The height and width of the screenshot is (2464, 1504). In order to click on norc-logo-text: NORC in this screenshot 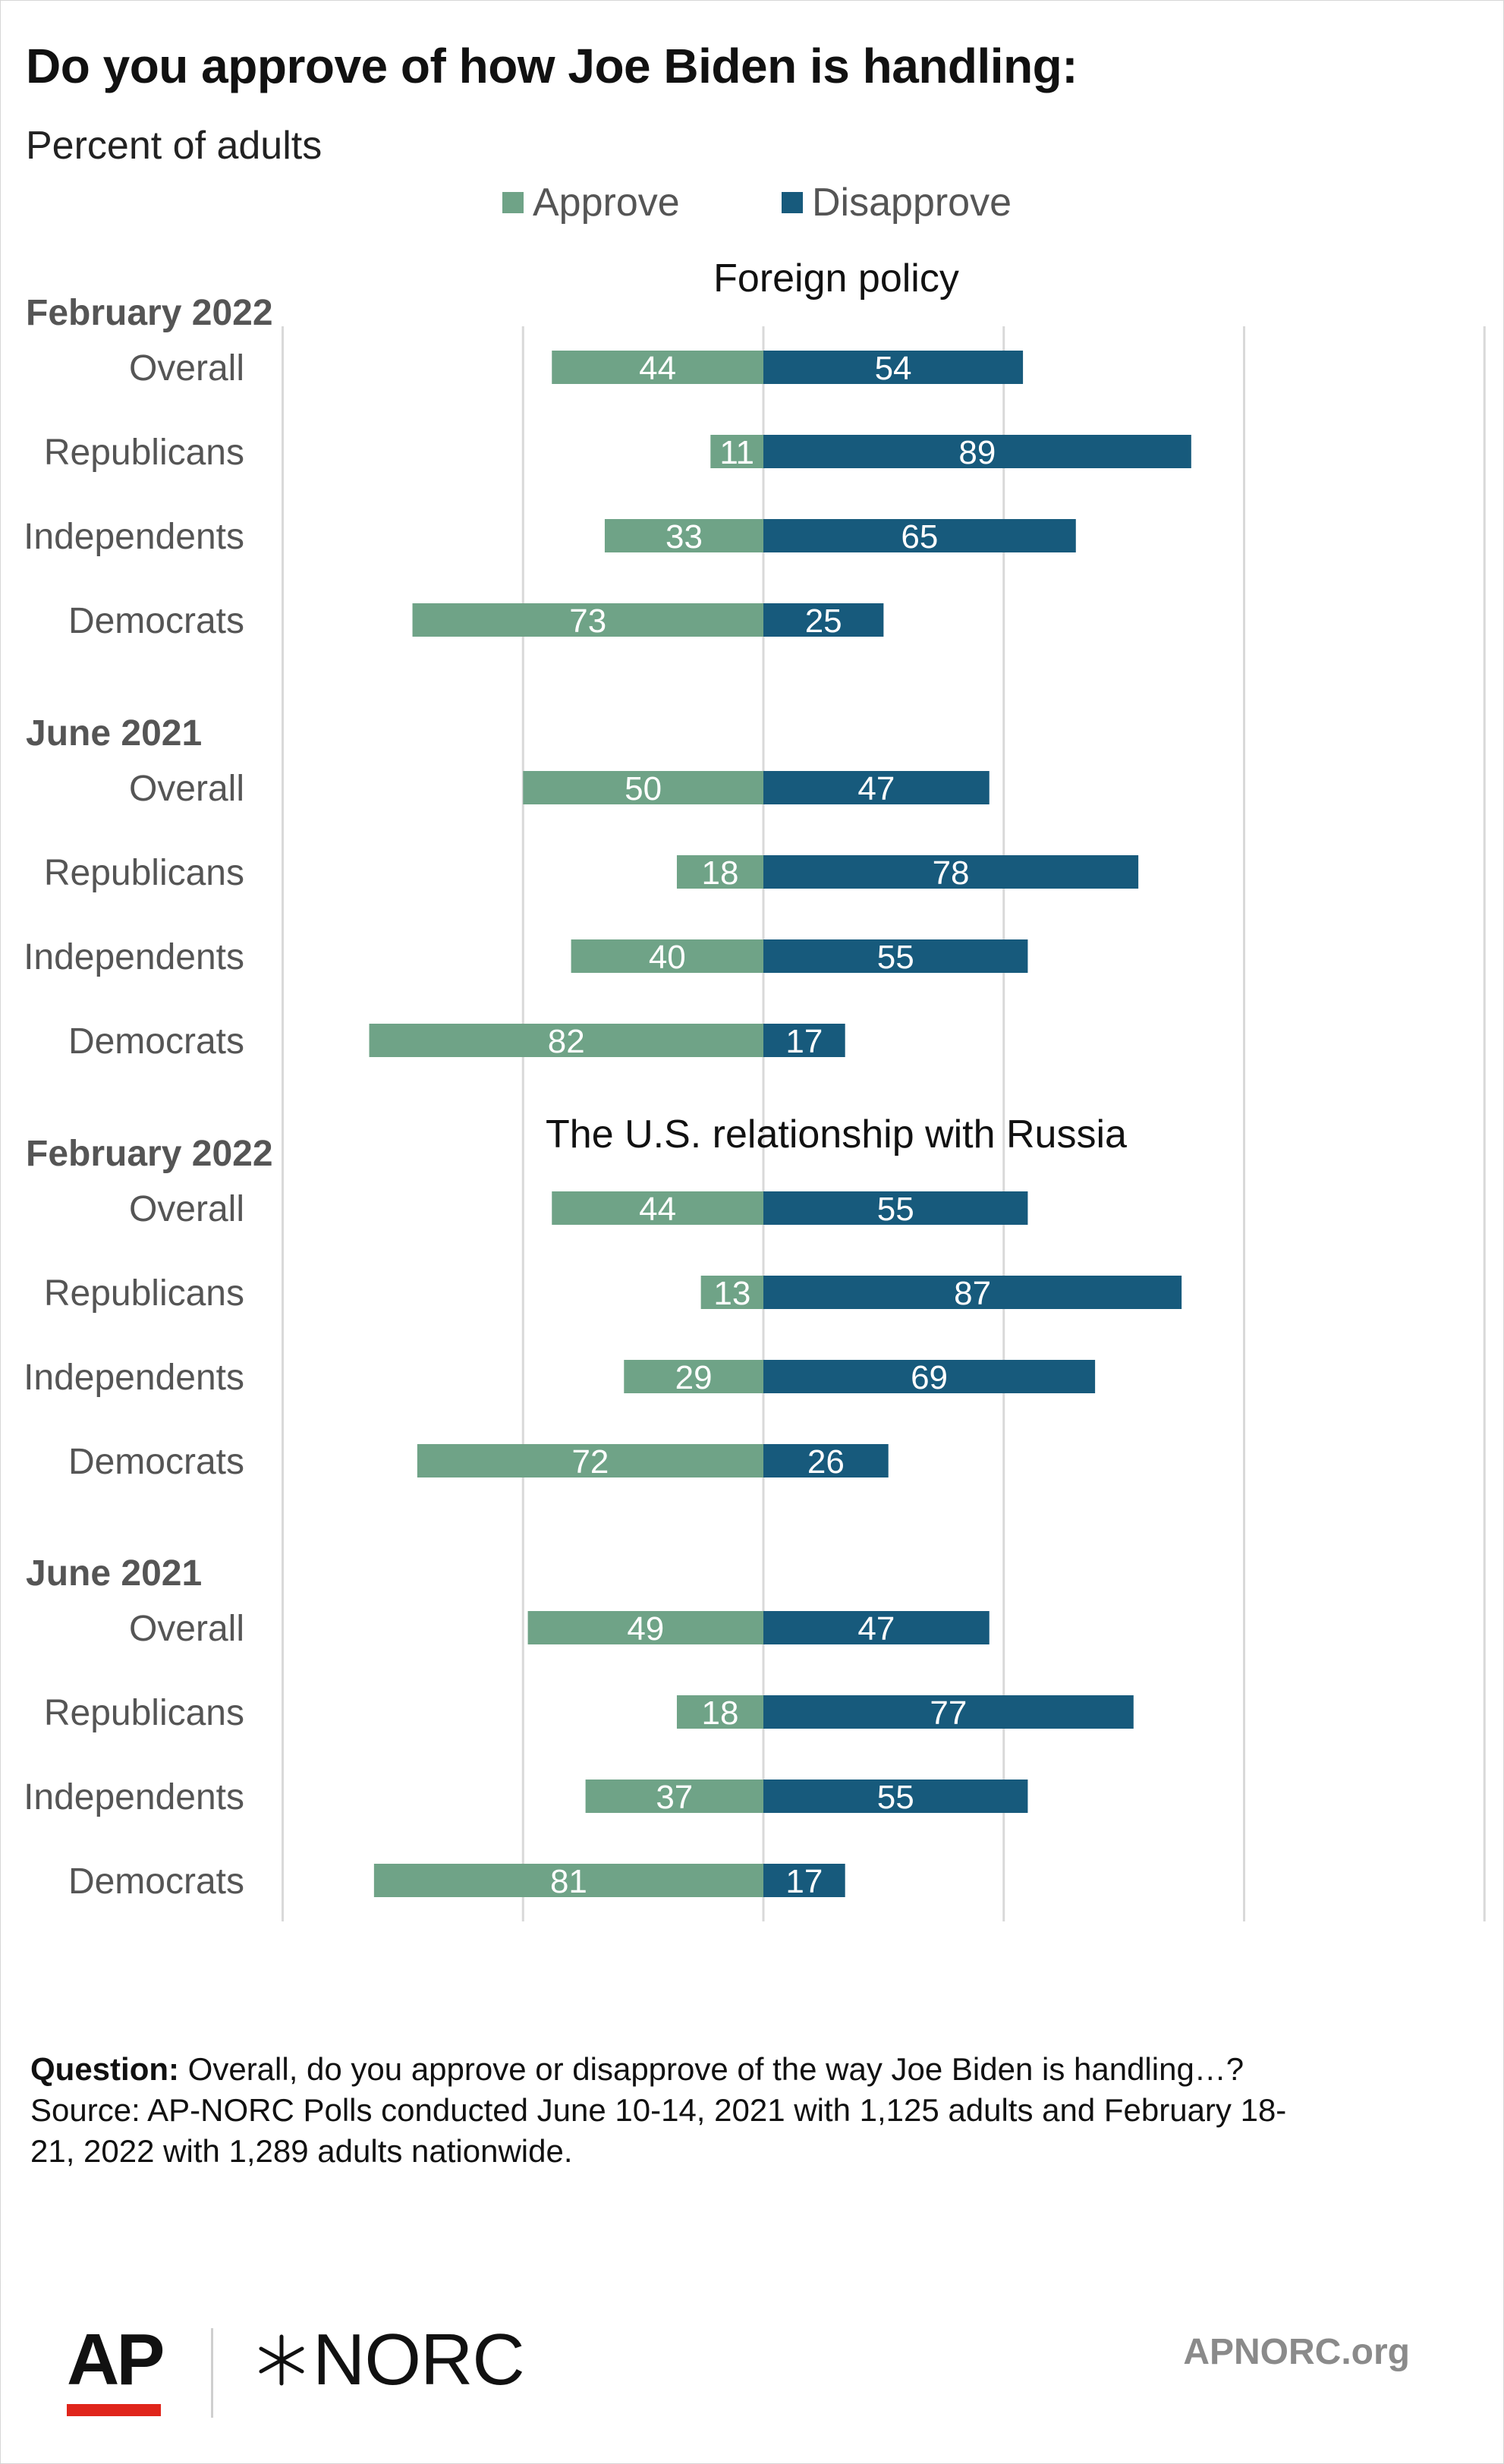, I will do `click(419, 2359)`.